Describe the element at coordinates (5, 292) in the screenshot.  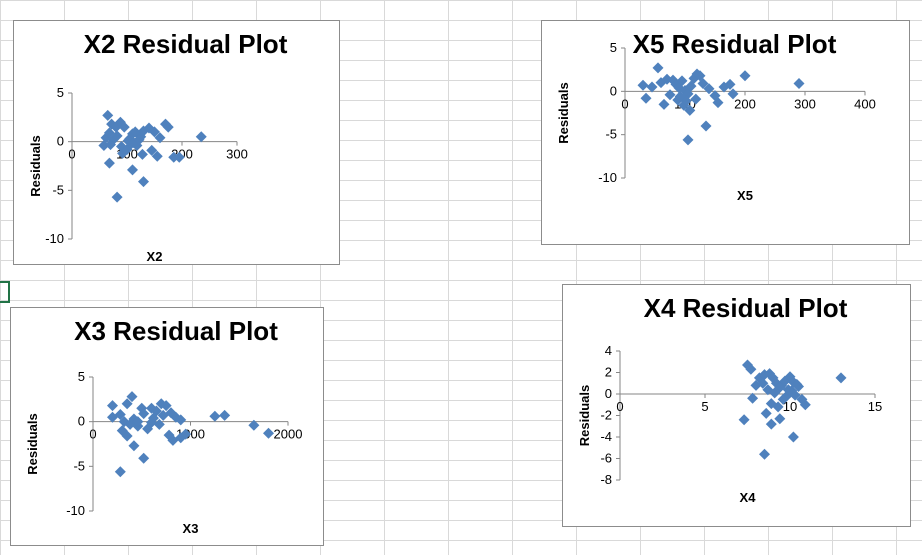
I see `selected-cell` at that location.